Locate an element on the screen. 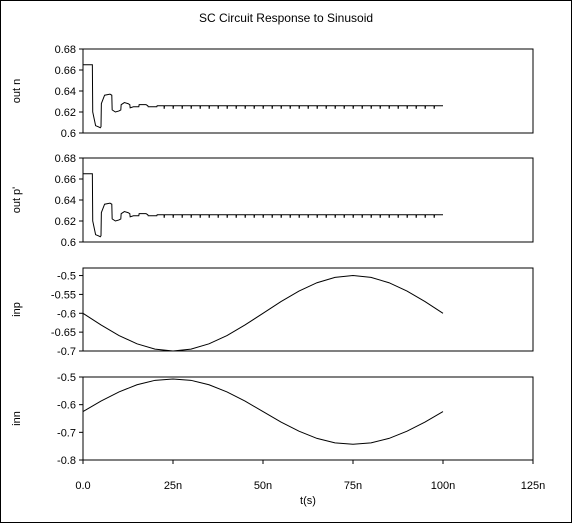  panel-4-y-tick-label: -0.5 is located at coordinates (66, 378).